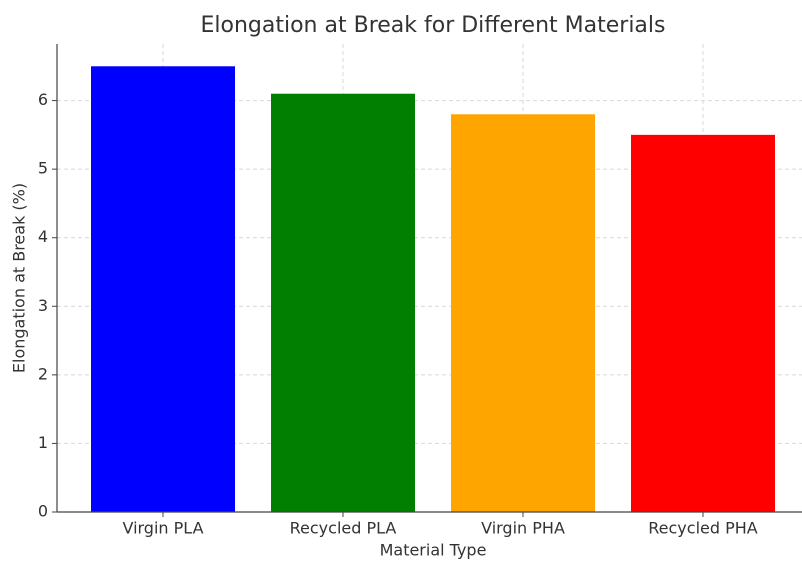  I want to click on y-tick-label: 0, so click(43, 511).